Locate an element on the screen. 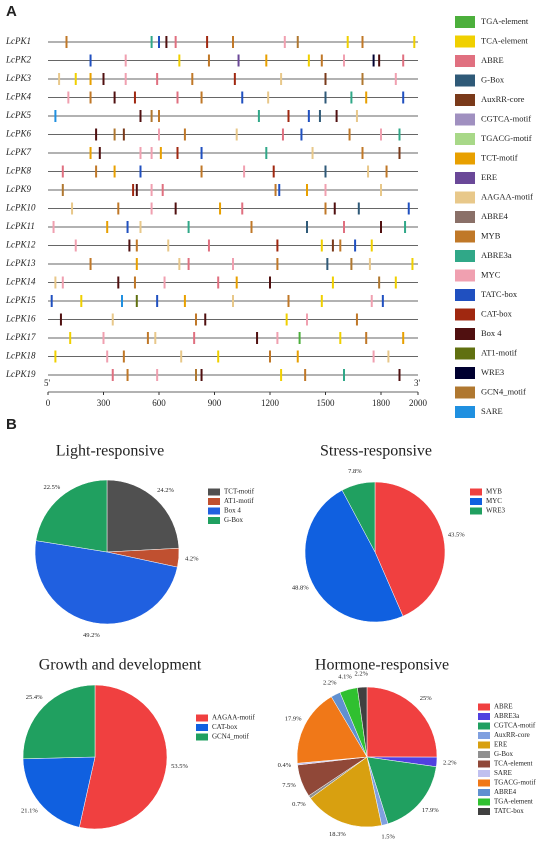  pie-value-label: 22.5% is located at coordinates (51, 487).